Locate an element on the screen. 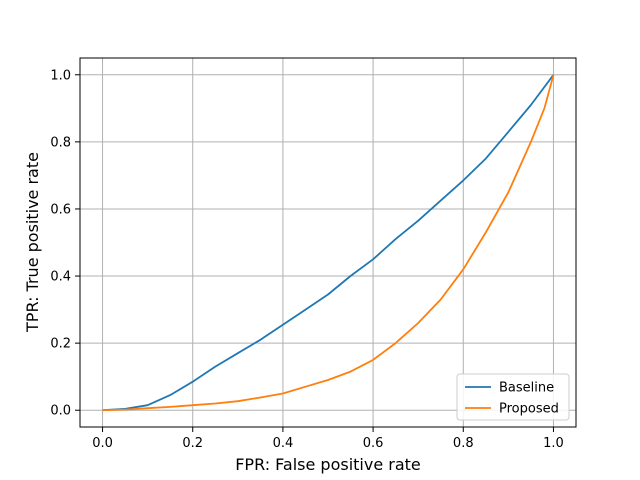 The height and width of the screenshot is (480, 640). x-tick-label: 0.0 is located at coordinates (102, 443).